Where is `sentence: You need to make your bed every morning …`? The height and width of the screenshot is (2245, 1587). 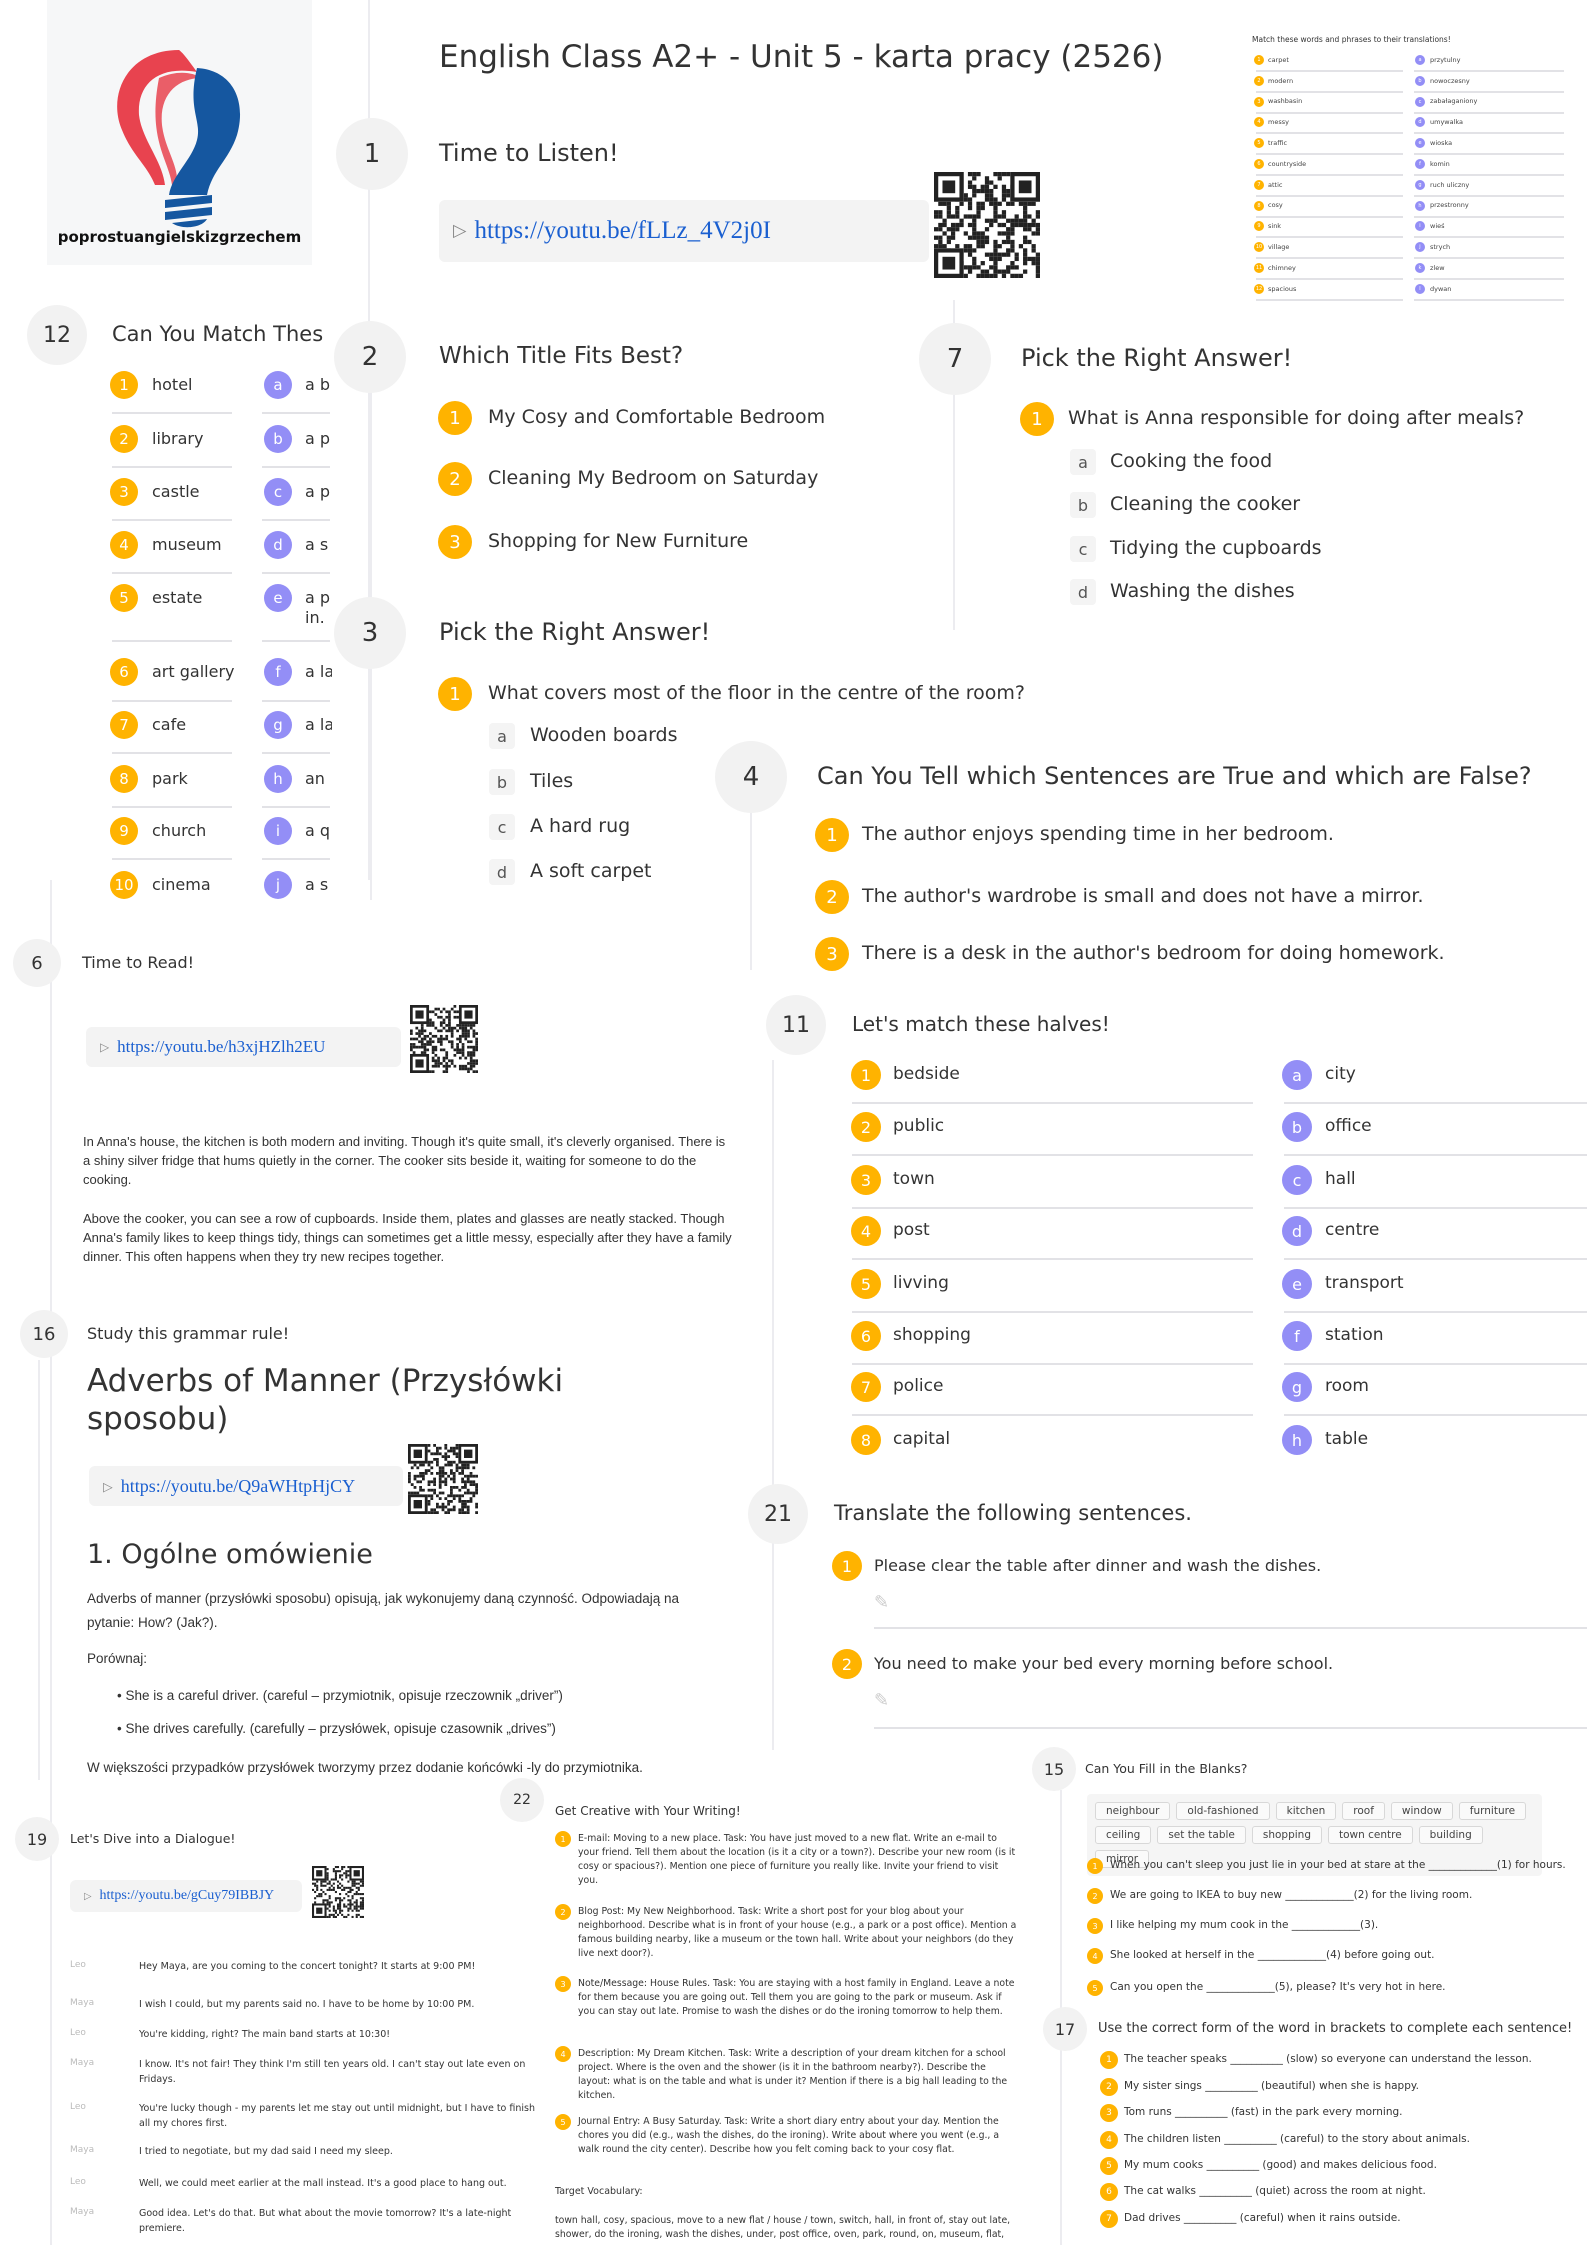 sentence: You need to make your bed every morning … is located at coordinates (1104, 1663).